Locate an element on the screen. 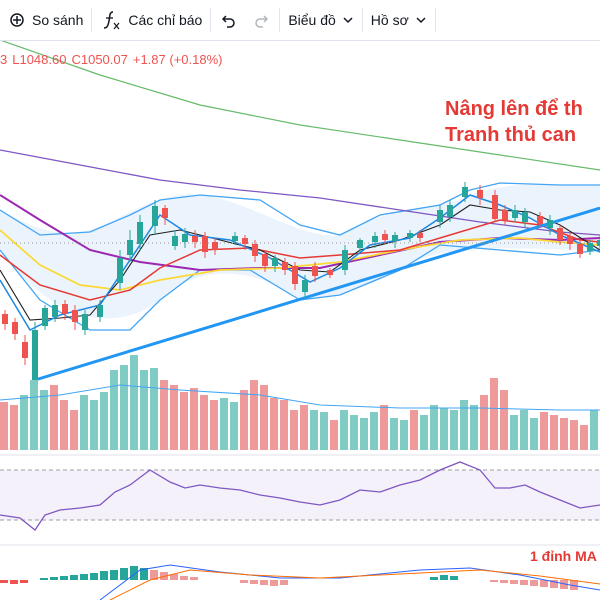  volume-down is located at coordinates (294, 414).